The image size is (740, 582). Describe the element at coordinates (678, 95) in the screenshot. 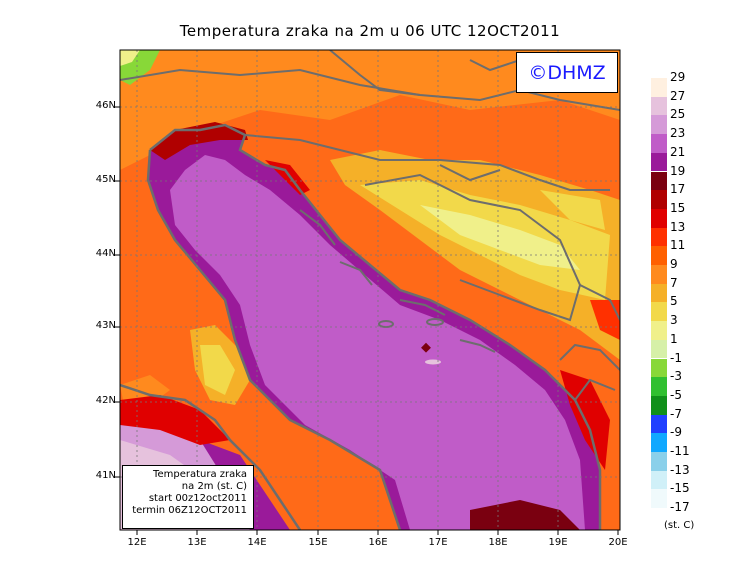

I see `legend-label: 27` at that location.